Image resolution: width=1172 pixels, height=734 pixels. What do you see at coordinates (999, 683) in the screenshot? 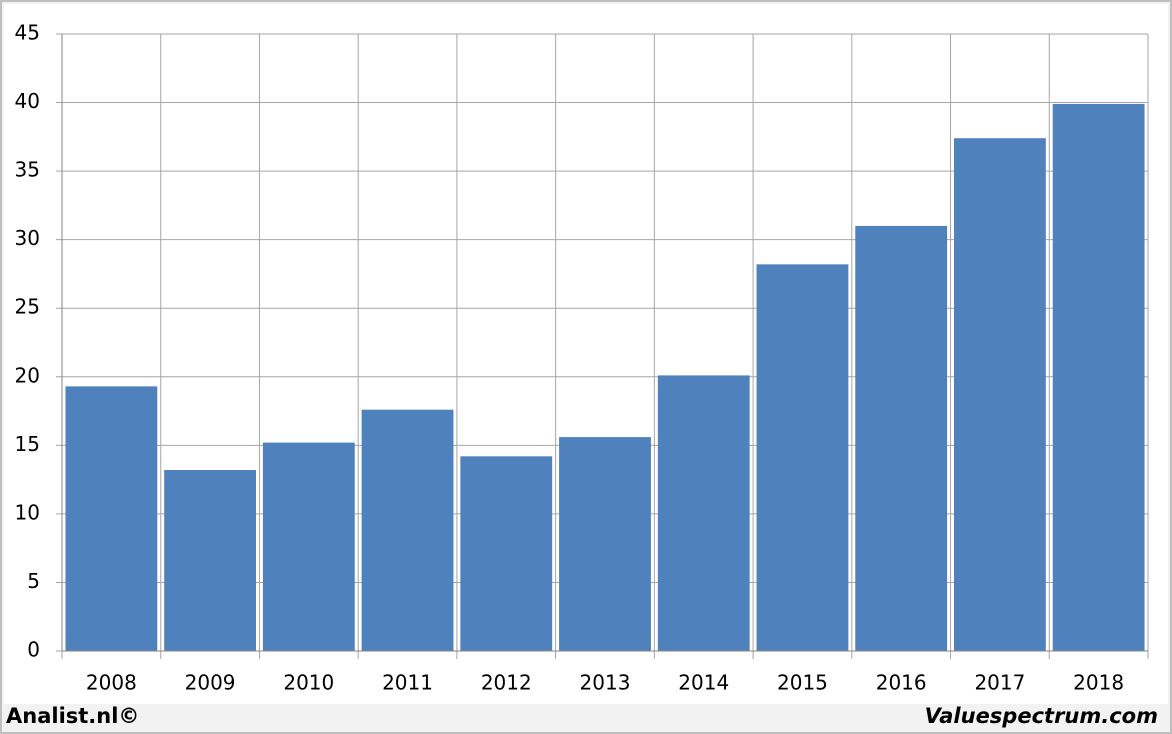
I see `x-tick-label: 2017` at bounding box center [999, 683].